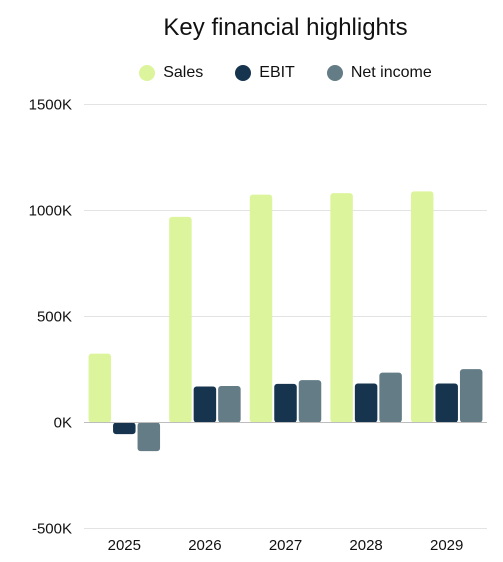 This screenshot has width=503, height=562. What do you see at coordinates (54, 317) in the screenshot?
I see `y-tick-label: 500K` at bounding box center [54, 317].